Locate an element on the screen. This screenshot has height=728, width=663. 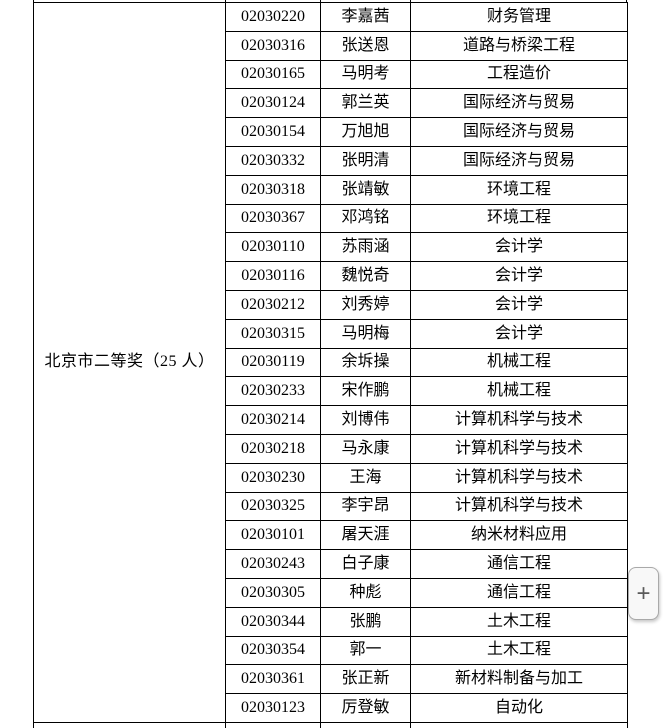
plus-icon: + is located at coordinates (643, 593).